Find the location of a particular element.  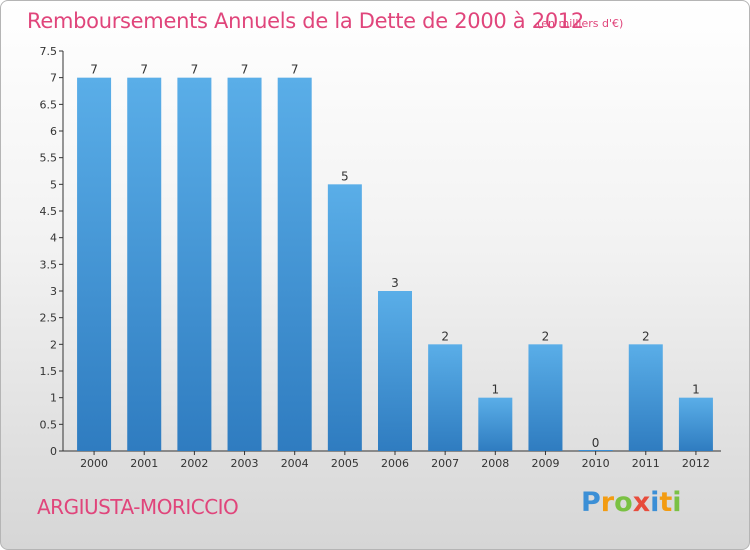

y-tick-label: 6.5 is located at coordinates (49, 104).